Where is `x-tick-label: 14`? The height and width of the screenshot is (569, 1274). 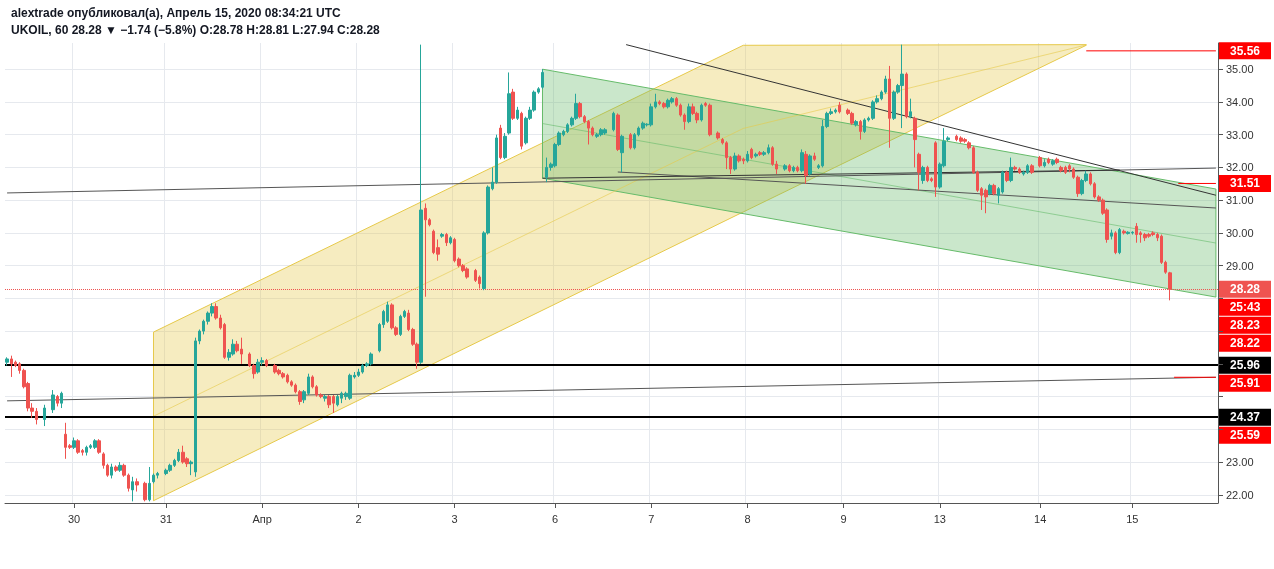 x-tick-label: 14 is located at coordinates (1040, 518).